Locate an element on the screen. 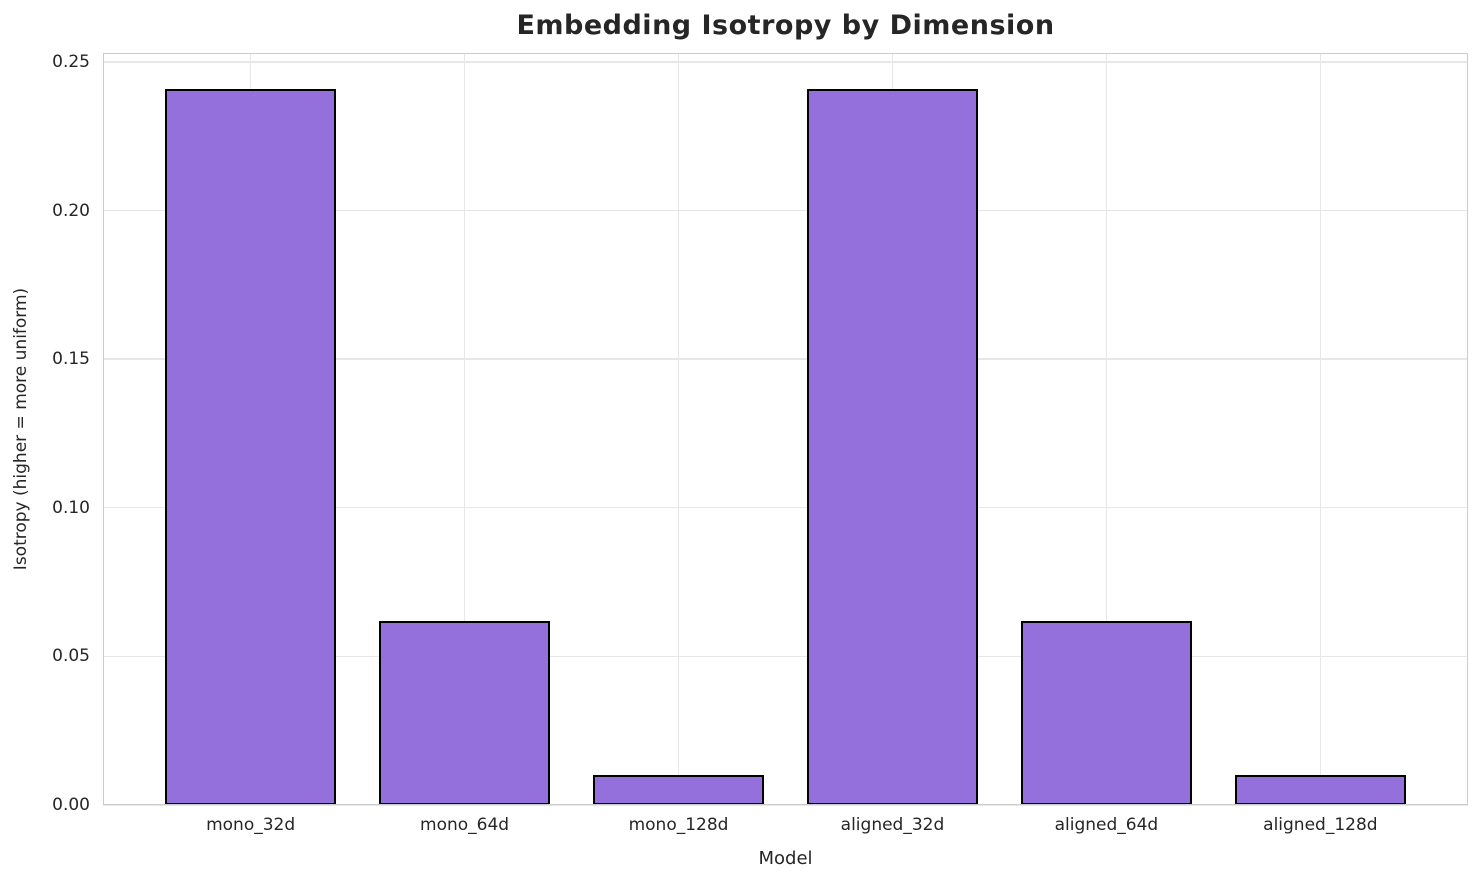 This screenshot has width=1484, height=885. x-tick-label: aligned_64d is located at coordinates (1106, 825).